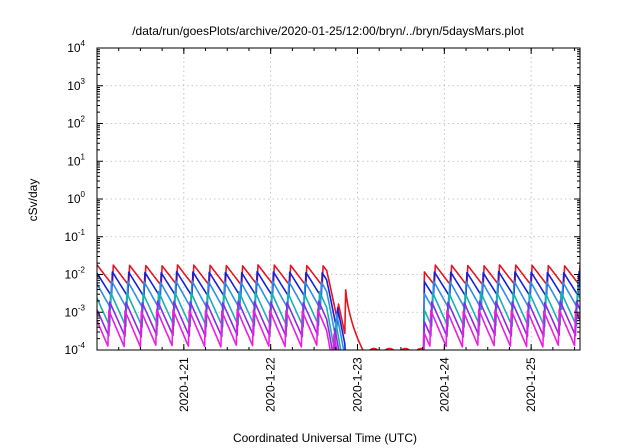 The image size is (640, 448). I want to click on x-tick-label: 2020-1-25, so click(531, 384).